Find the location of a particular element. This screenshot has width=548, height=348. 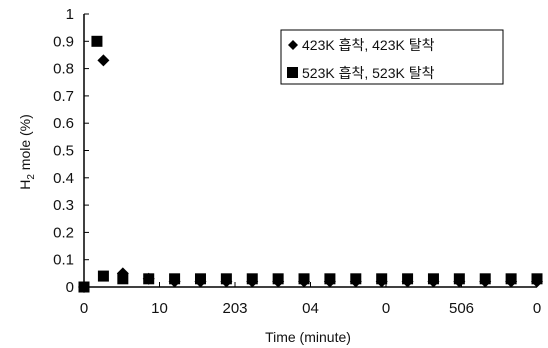

y-axis-title-main: H is located at coordinates (25, 185).